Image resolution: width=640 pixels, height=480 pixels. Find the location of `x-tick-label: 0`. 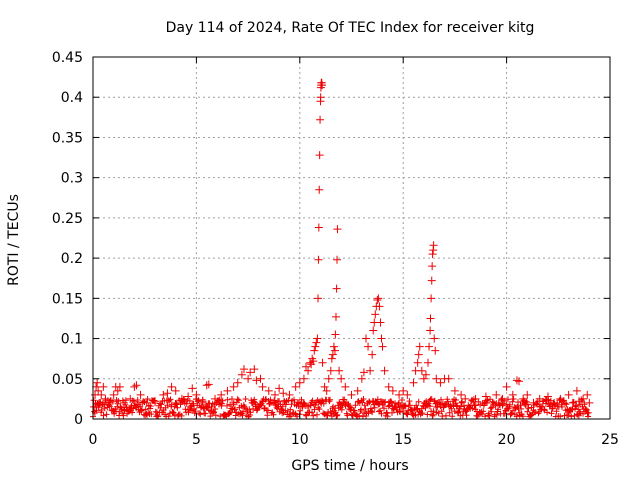

x-tick-label: 0 is located at coordinates (93, 440).